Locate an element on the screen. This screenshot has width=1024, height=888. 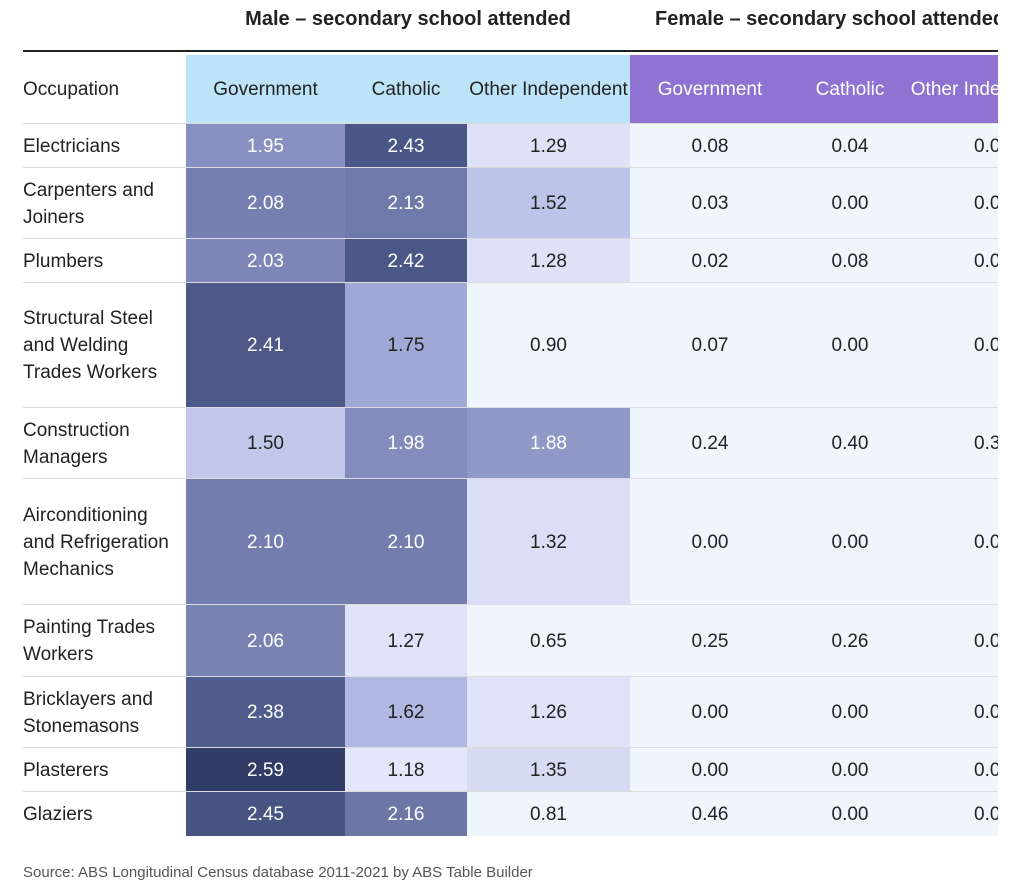
occupation: Plumbers is located at coordinates (63, 261).